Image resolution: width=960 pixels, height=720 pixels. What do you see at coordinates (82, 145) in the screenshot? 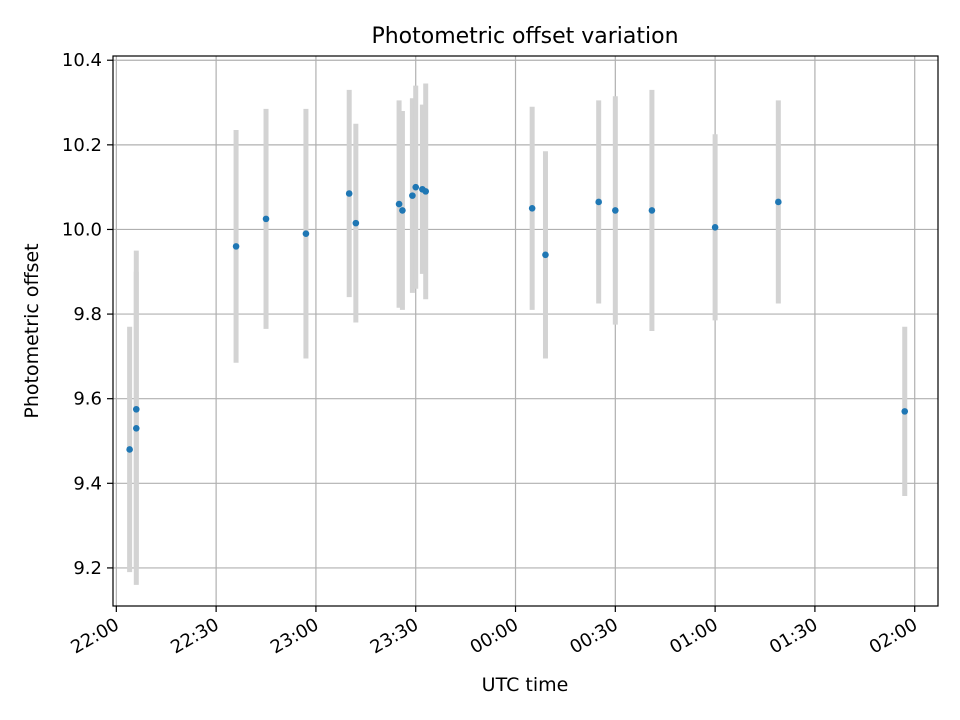
I see `y-tick-label: 10.2` at bounding box center [82, 145].